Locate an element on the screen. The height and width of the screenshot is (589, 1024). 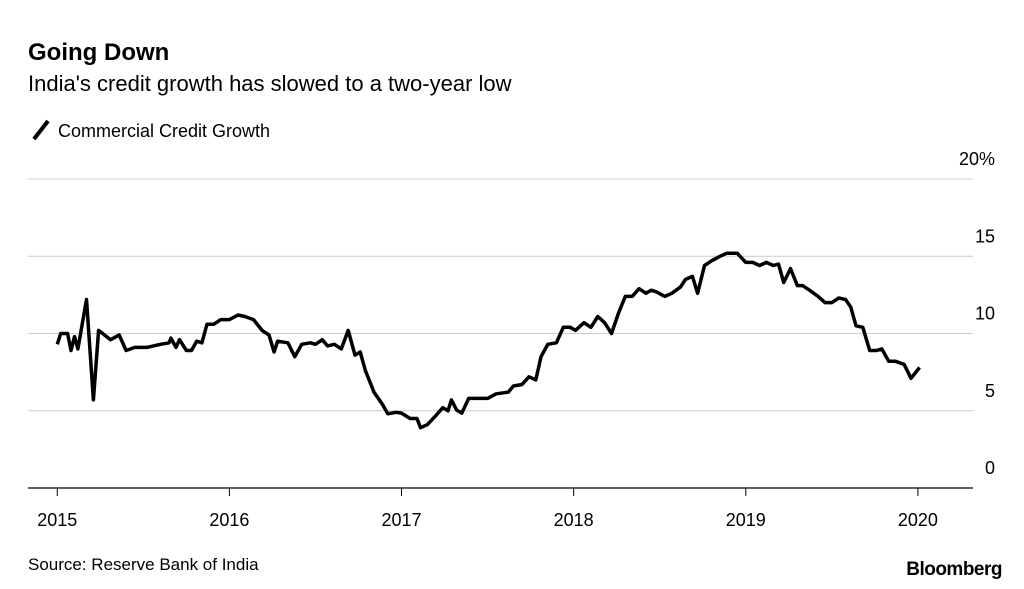
y-tick-label: 15 is located at coordinates (985, 236).